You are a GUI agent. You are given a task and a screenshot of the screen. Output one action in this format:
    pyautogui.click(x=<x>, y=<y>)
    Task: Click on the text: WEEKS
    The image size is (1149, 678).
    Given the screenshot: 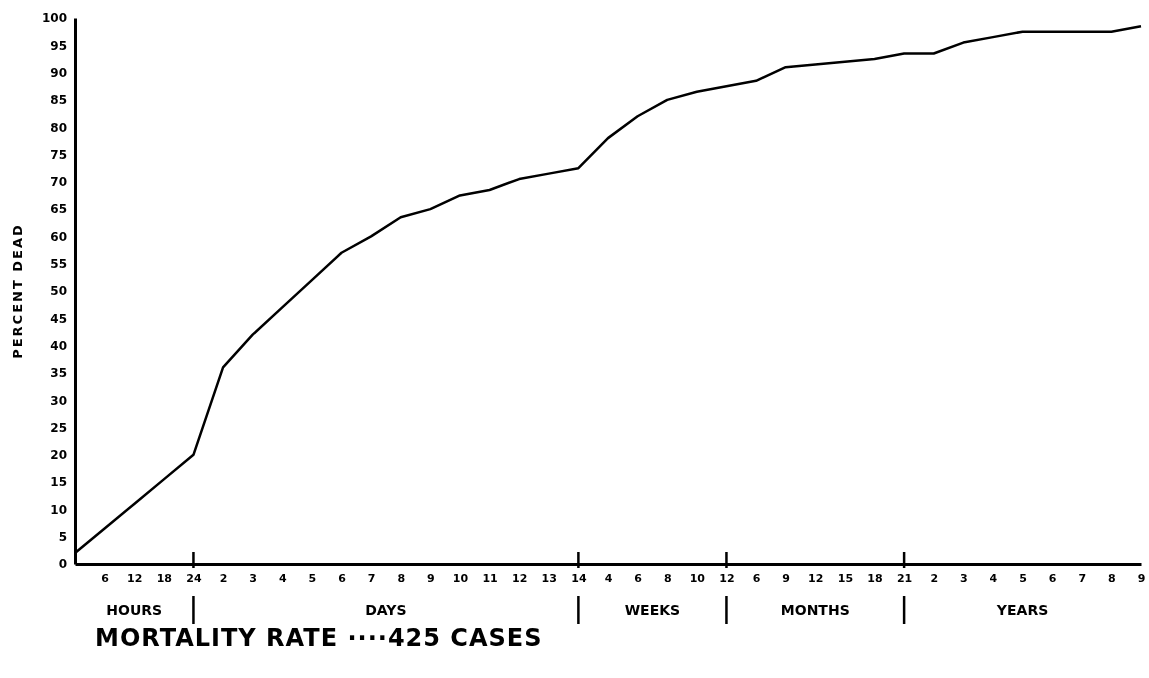 What is the action you would take?
    pyautogui.click(x=652, y=610)
    